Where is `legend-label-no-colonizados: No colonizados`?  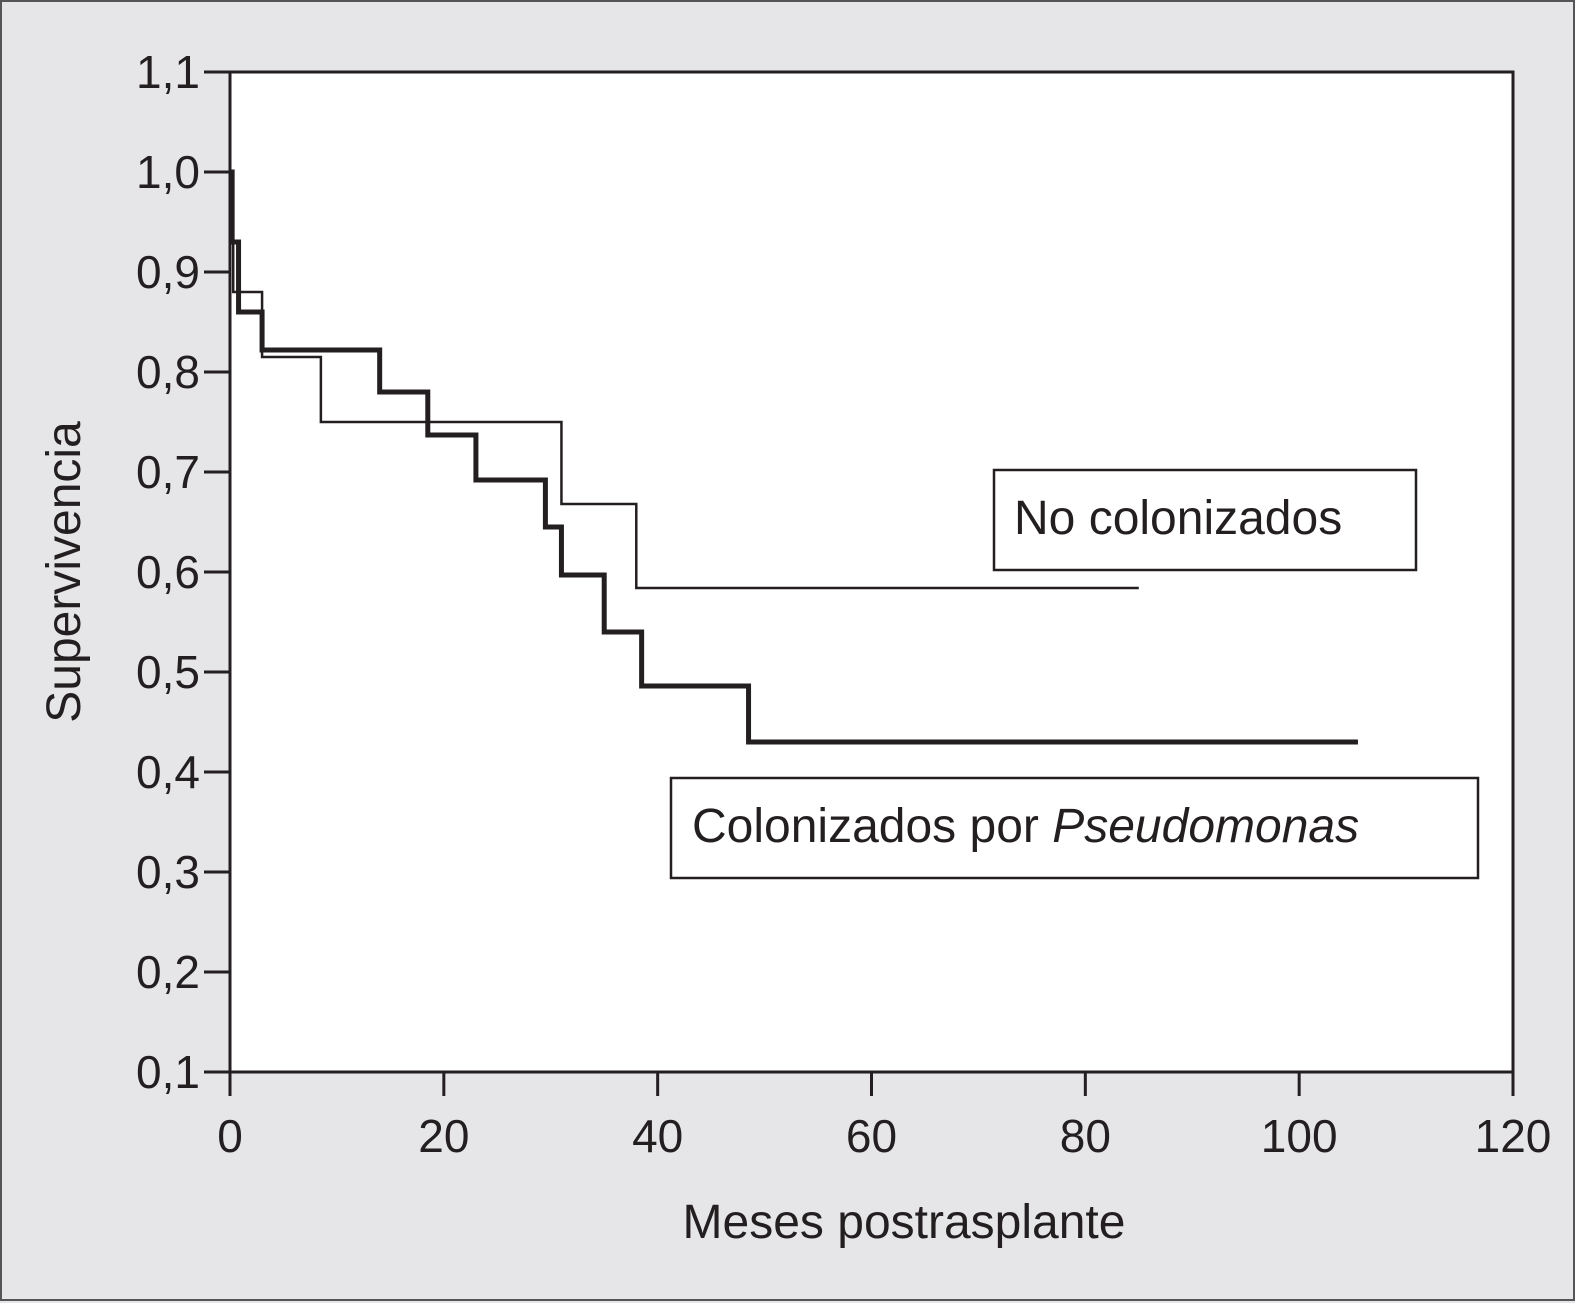
legend-label-no-colonizados: No colonizados is located at coordinates (1178, 518).